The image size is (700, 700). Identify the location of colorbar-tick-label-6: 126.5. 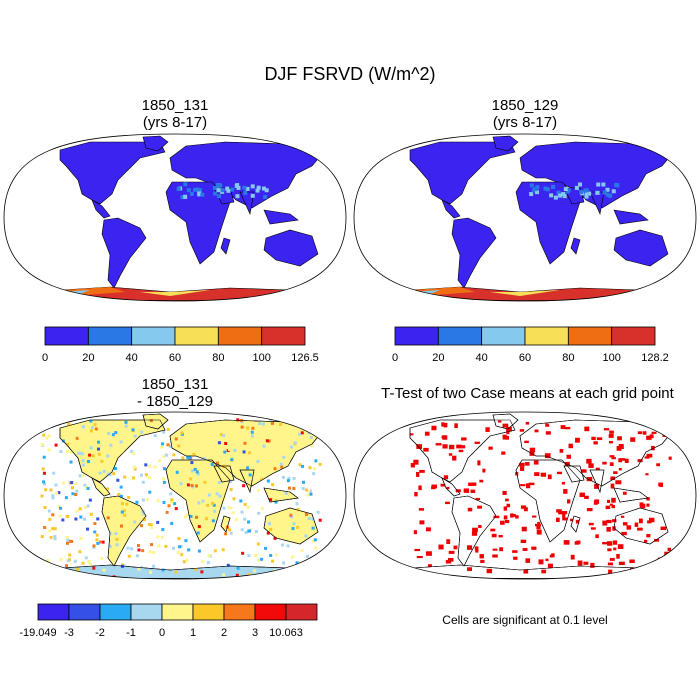
(305, 358).